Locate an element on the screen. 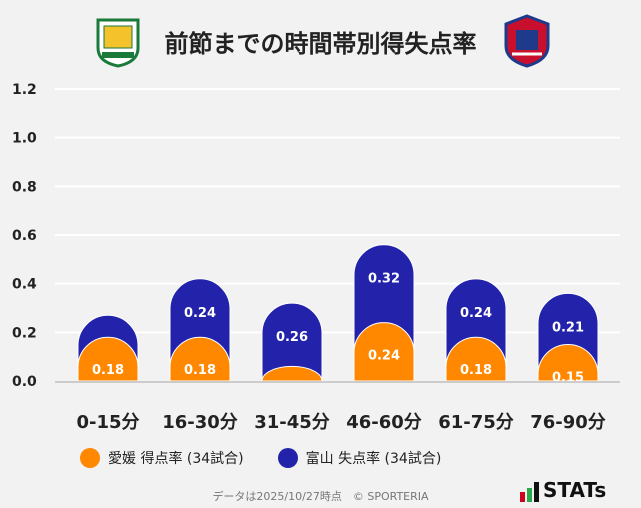 This screenshot has height=508, width=641. y-tick-label: 0.6 is located at coordinates (24, 236).